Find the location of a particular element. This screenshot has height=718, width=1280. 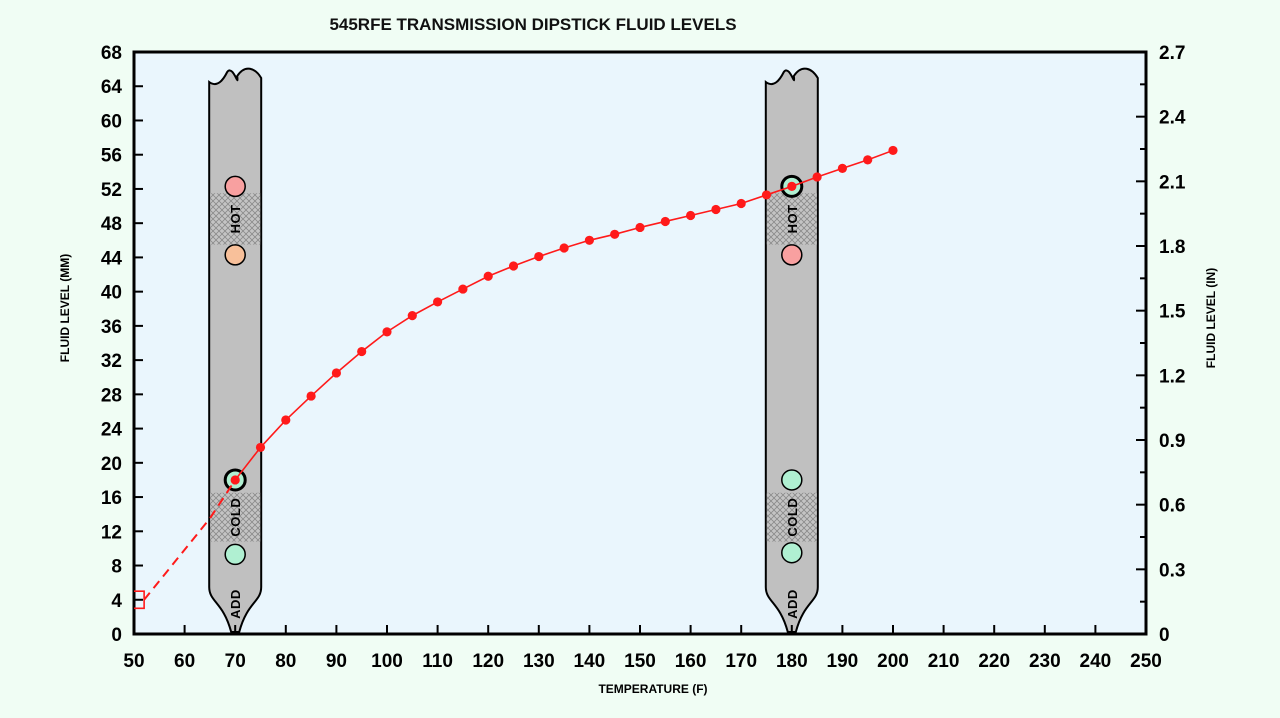

x-tick-label: 50 is located at coordinates (133, 661).